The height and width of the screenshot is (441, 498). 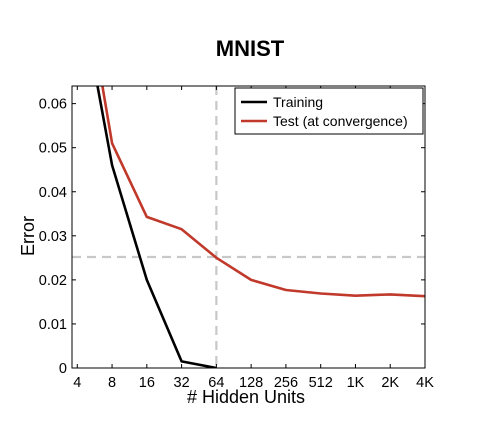 What do you see at coordinates (53, 149) in the screenshot?
I see `y-tick-label: 0.05` at bounding box center [53, 149].